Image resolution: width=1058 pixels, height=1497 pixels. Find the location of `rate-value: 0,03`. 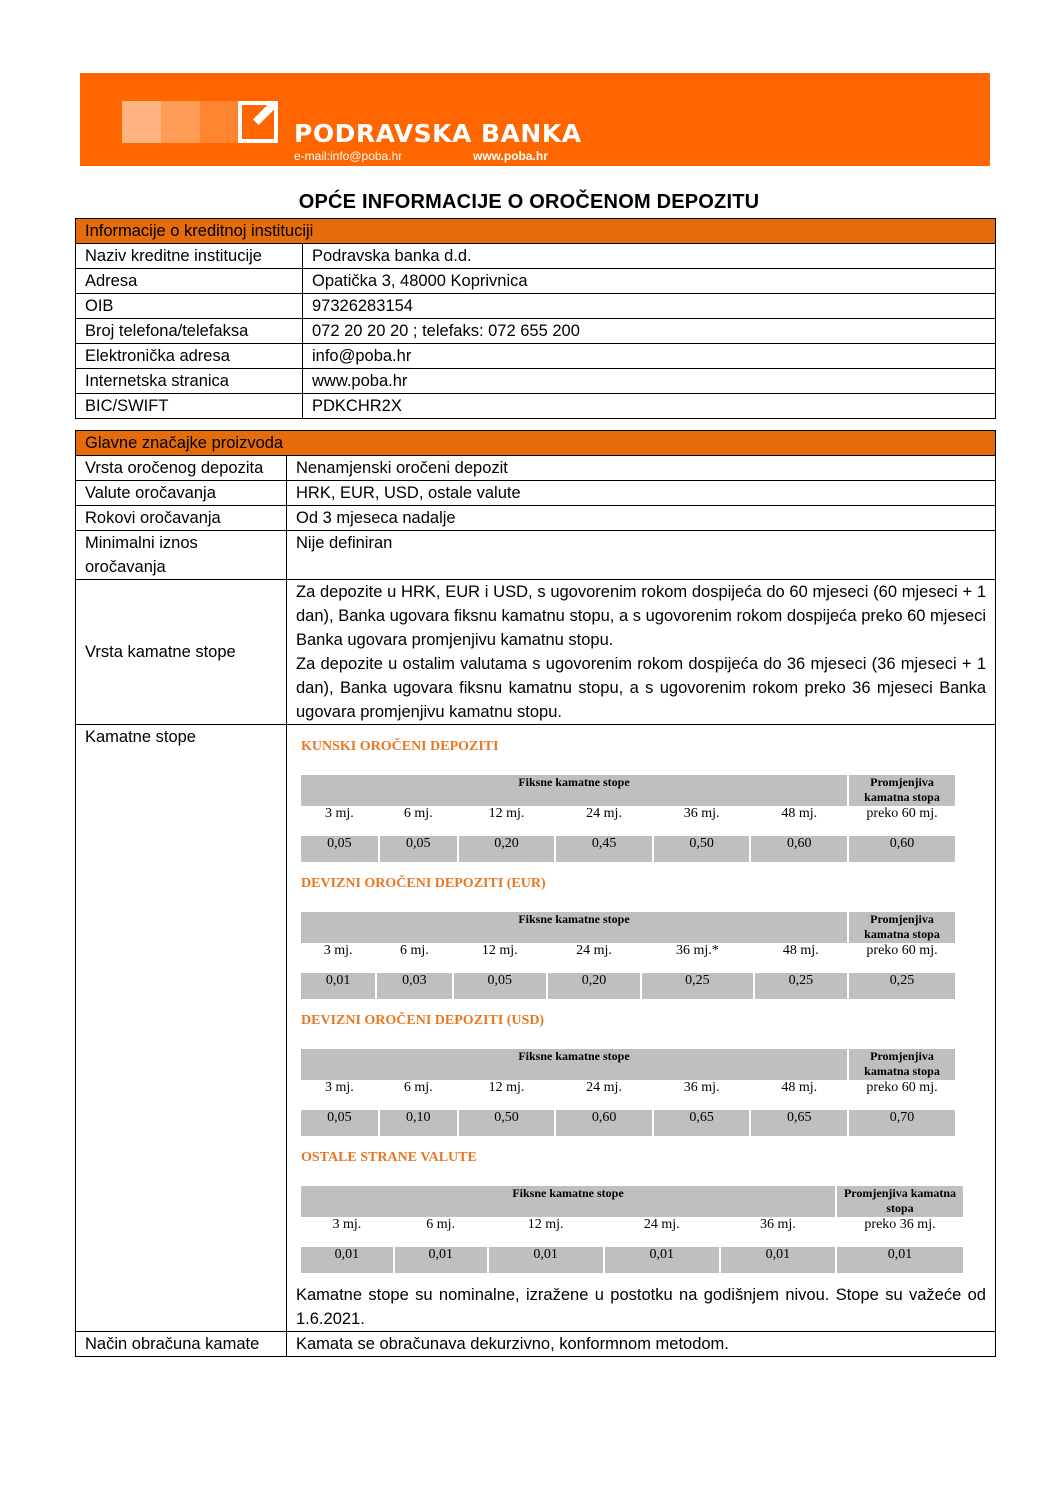

rate-value: 0,03 is located at coordinates (414, 986).